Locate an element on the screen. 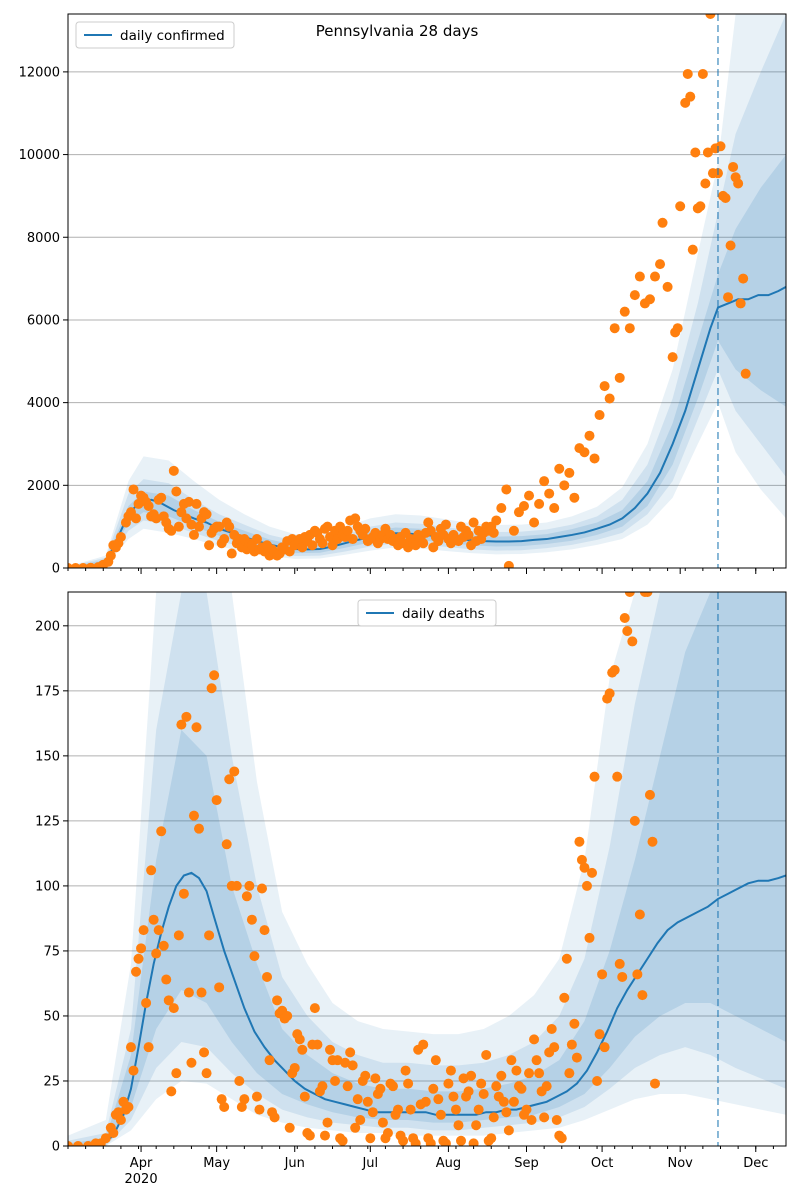 The image size is (800, 1200). deaths-y-tick-label: 100 is located at coordinates (47, 886).